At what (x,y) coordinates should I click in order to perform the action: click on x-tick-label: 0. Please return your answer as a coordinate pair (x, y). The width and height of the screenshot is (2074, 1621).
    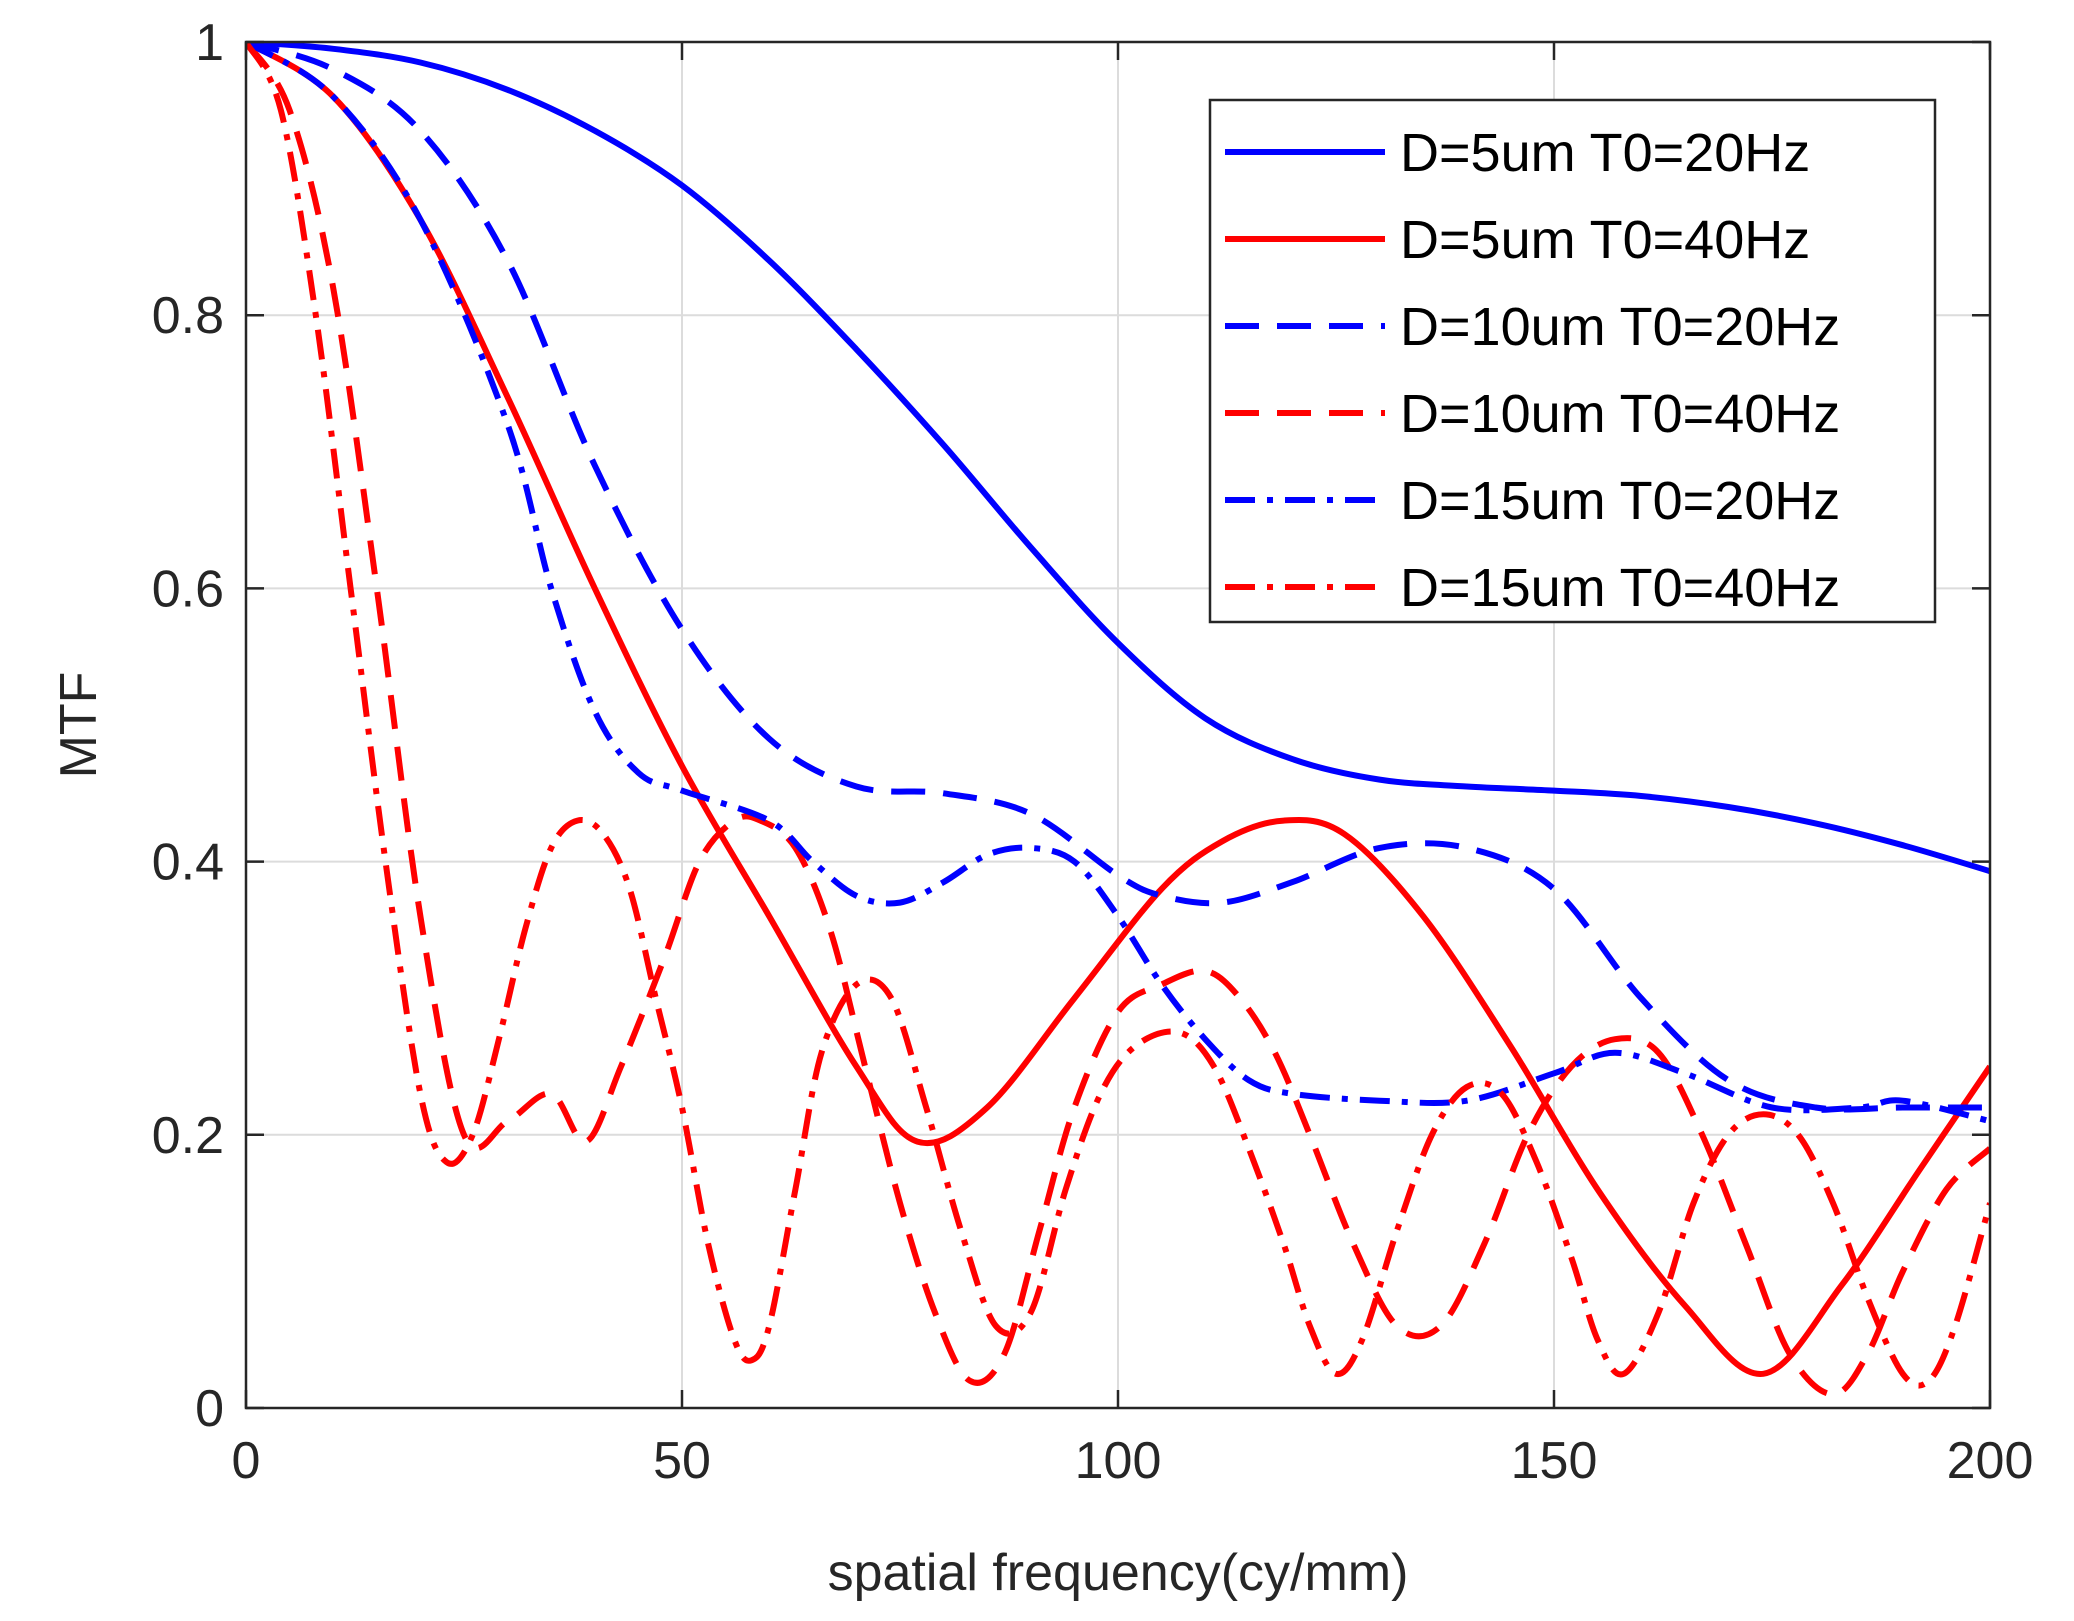
    Looking at the image, I should click on (246, 1461).